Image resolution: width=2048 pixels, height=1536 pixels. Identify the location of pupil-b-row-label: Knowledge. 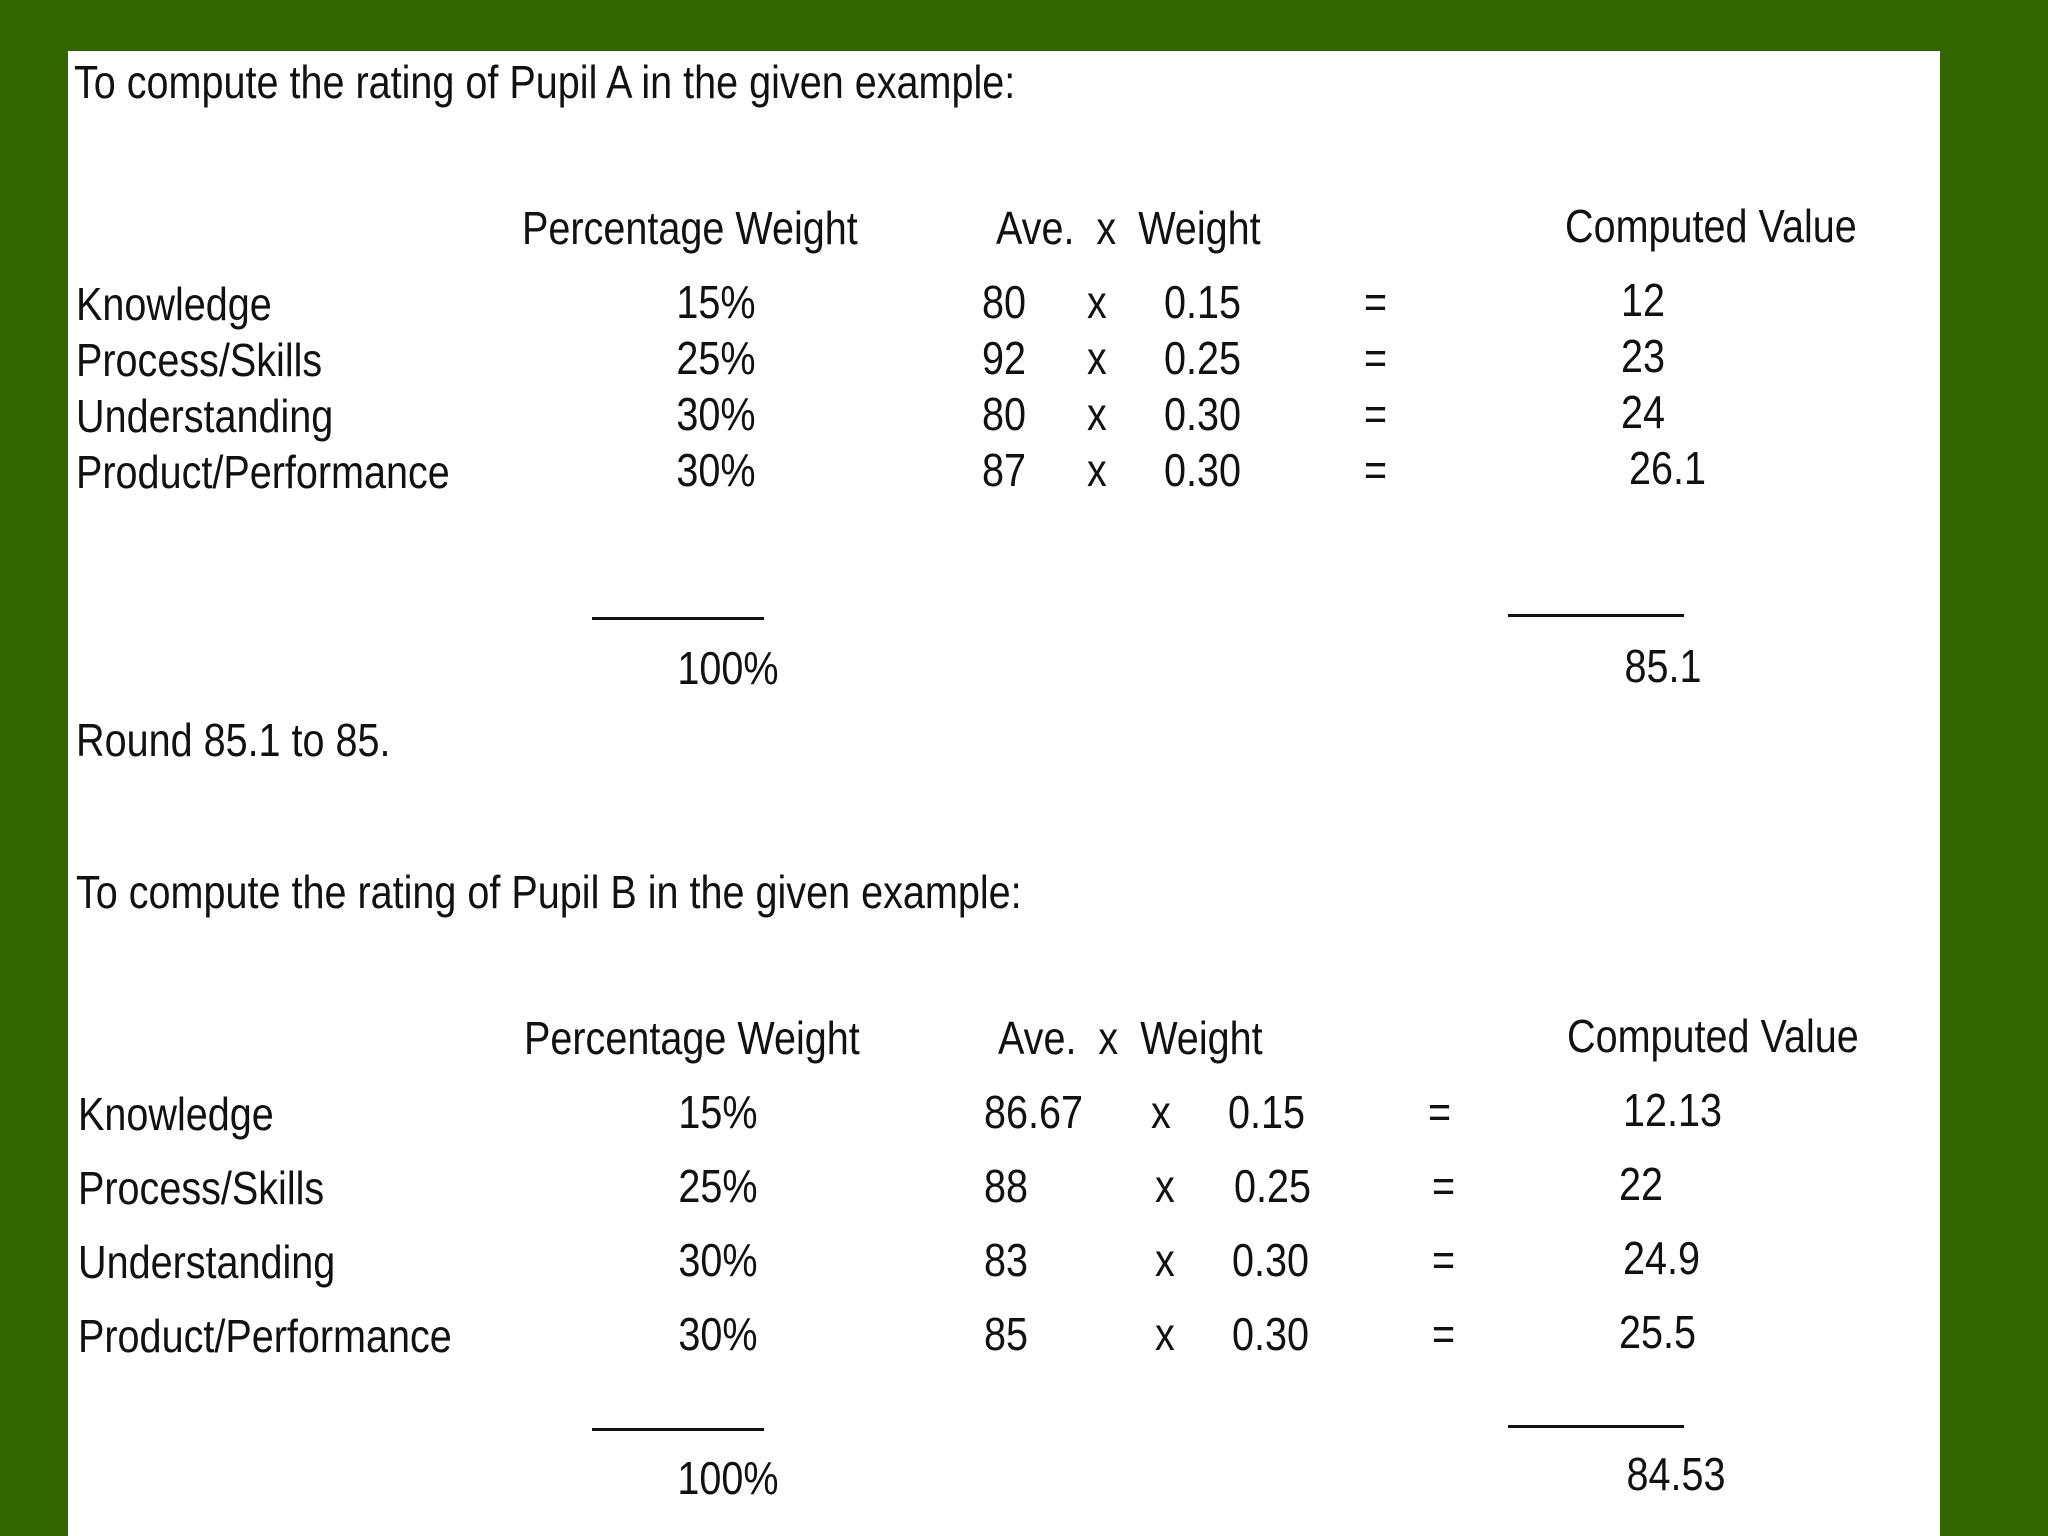
(176, 1114).